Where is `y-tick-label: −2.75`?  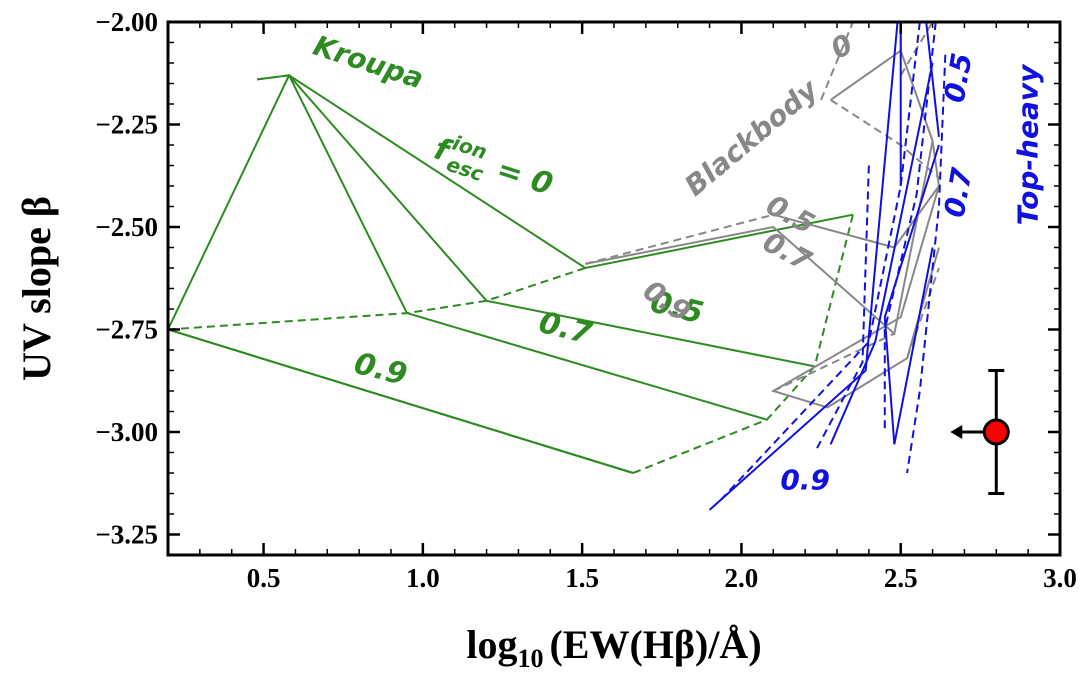 y-tick-label: −2.75 is located at coordinates (126, 330).